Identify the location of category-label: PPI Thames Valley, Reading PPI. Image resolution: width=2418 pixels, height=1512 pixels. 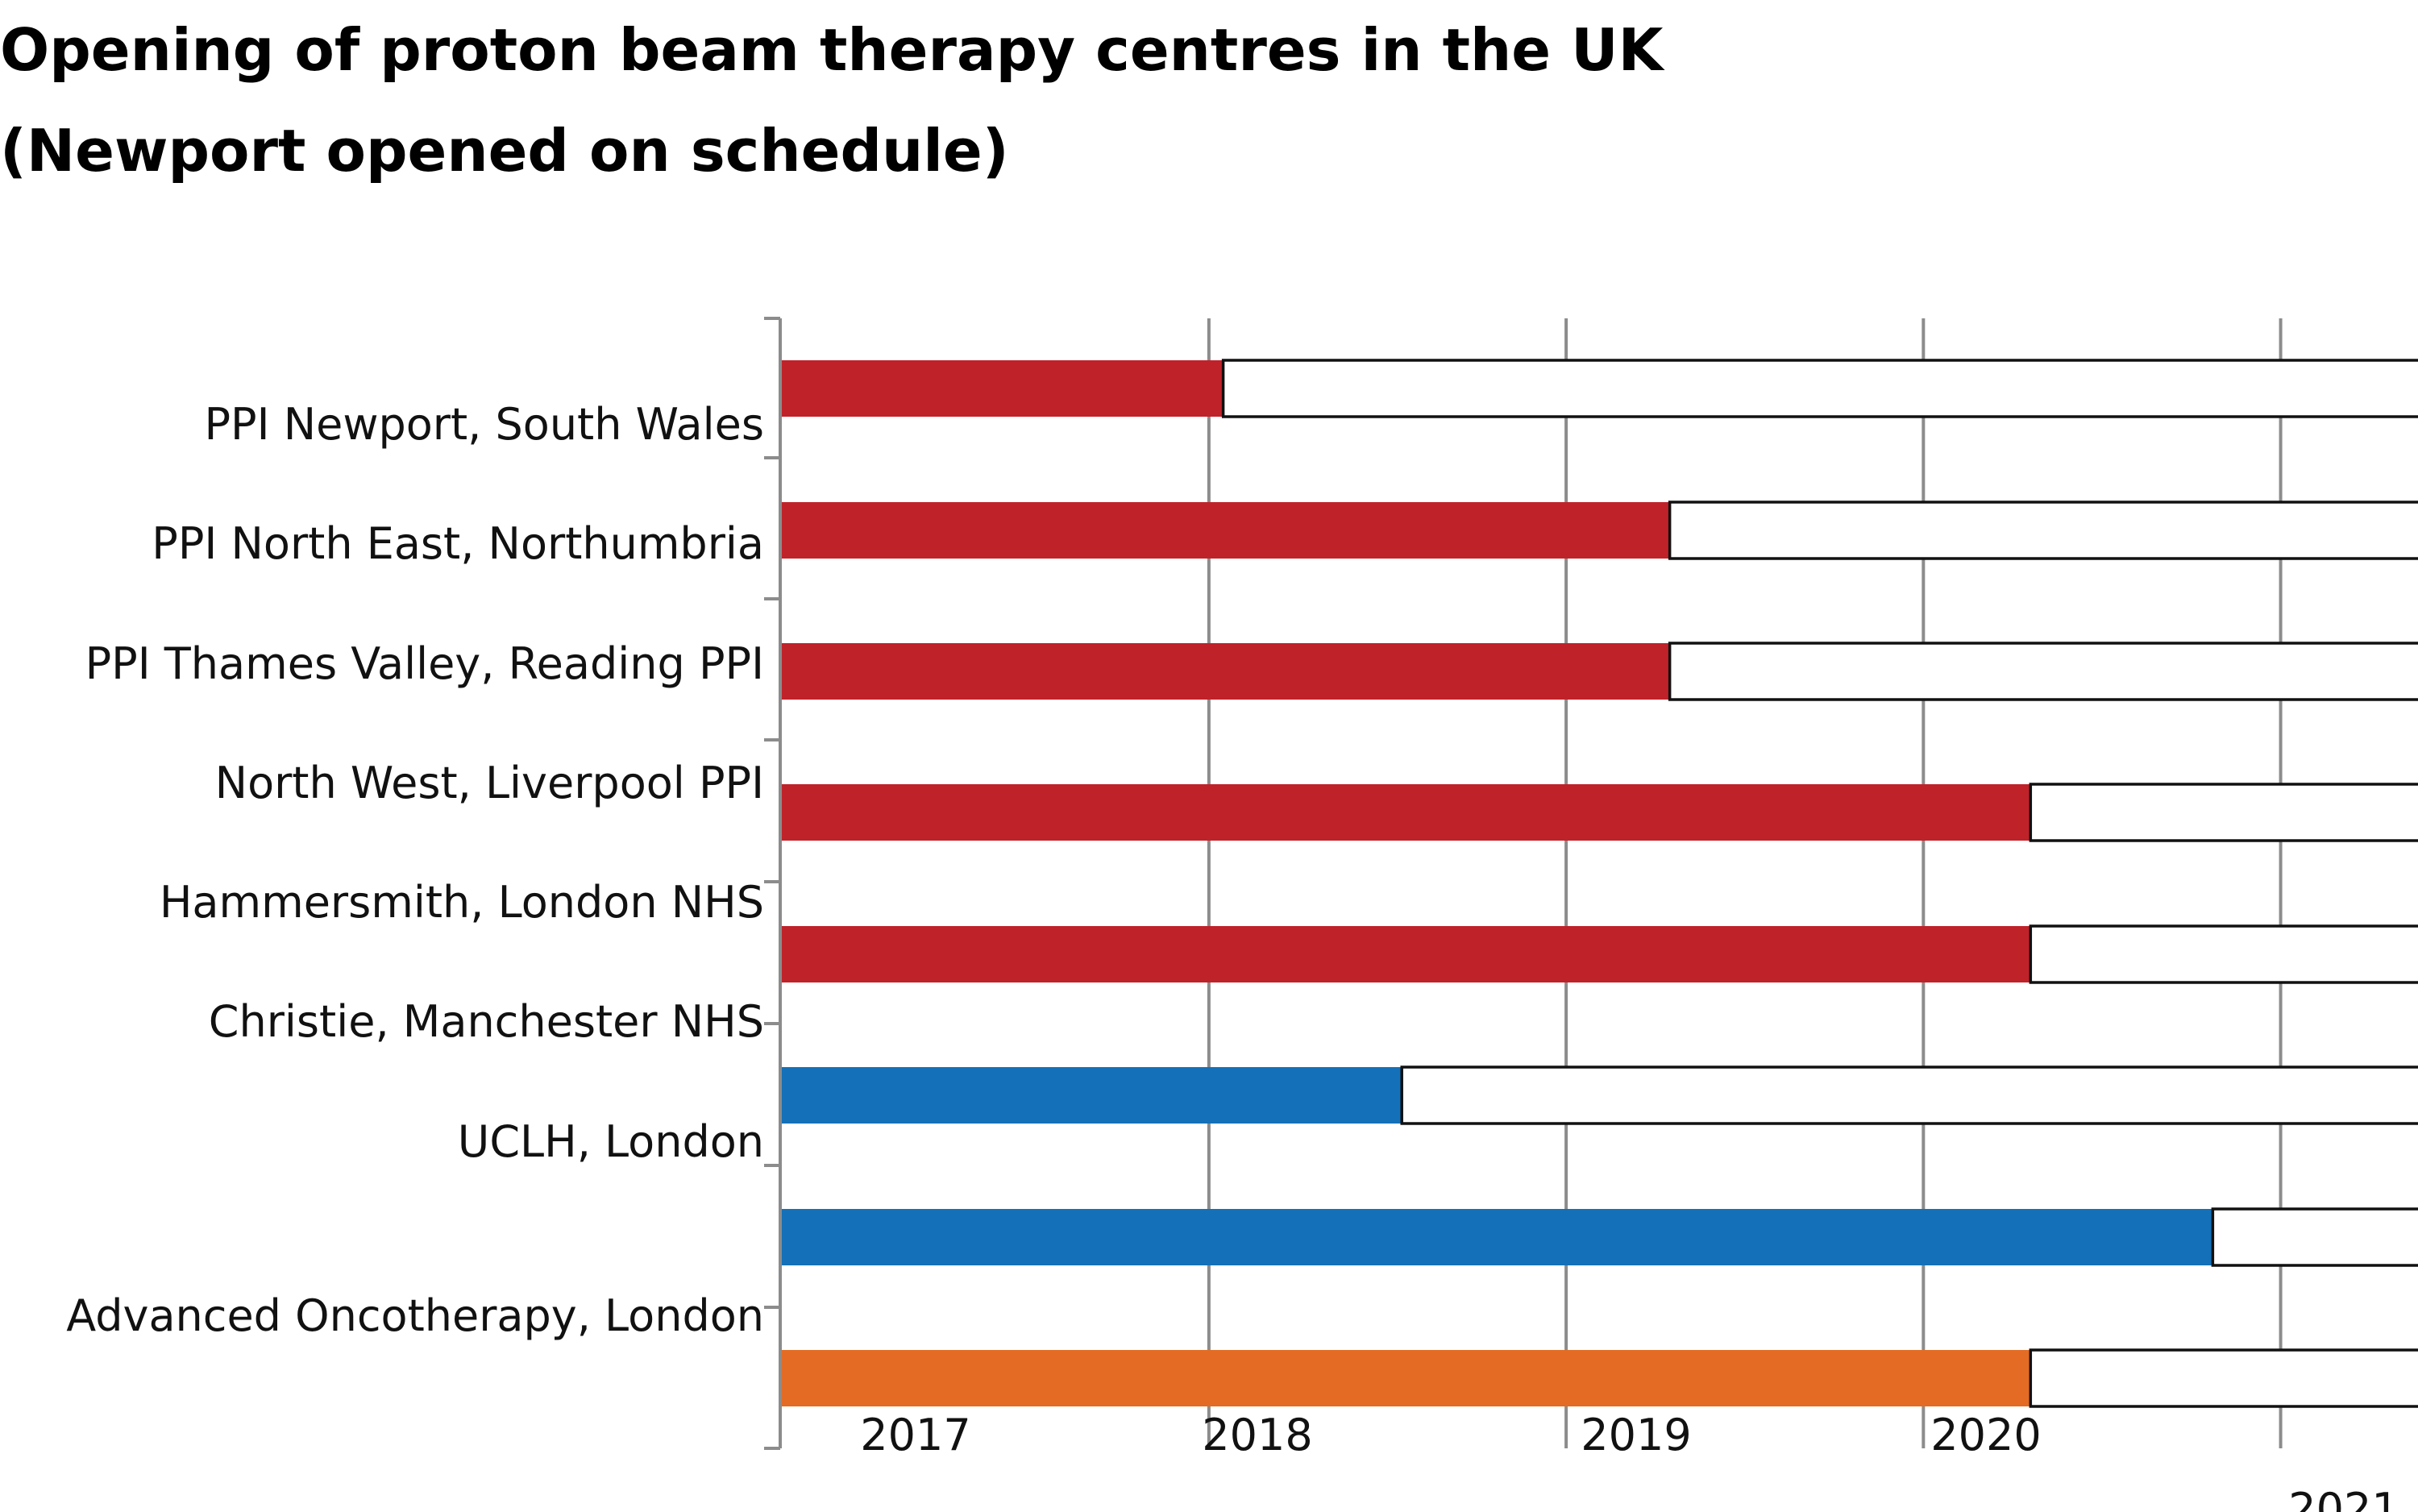
(424, 663).